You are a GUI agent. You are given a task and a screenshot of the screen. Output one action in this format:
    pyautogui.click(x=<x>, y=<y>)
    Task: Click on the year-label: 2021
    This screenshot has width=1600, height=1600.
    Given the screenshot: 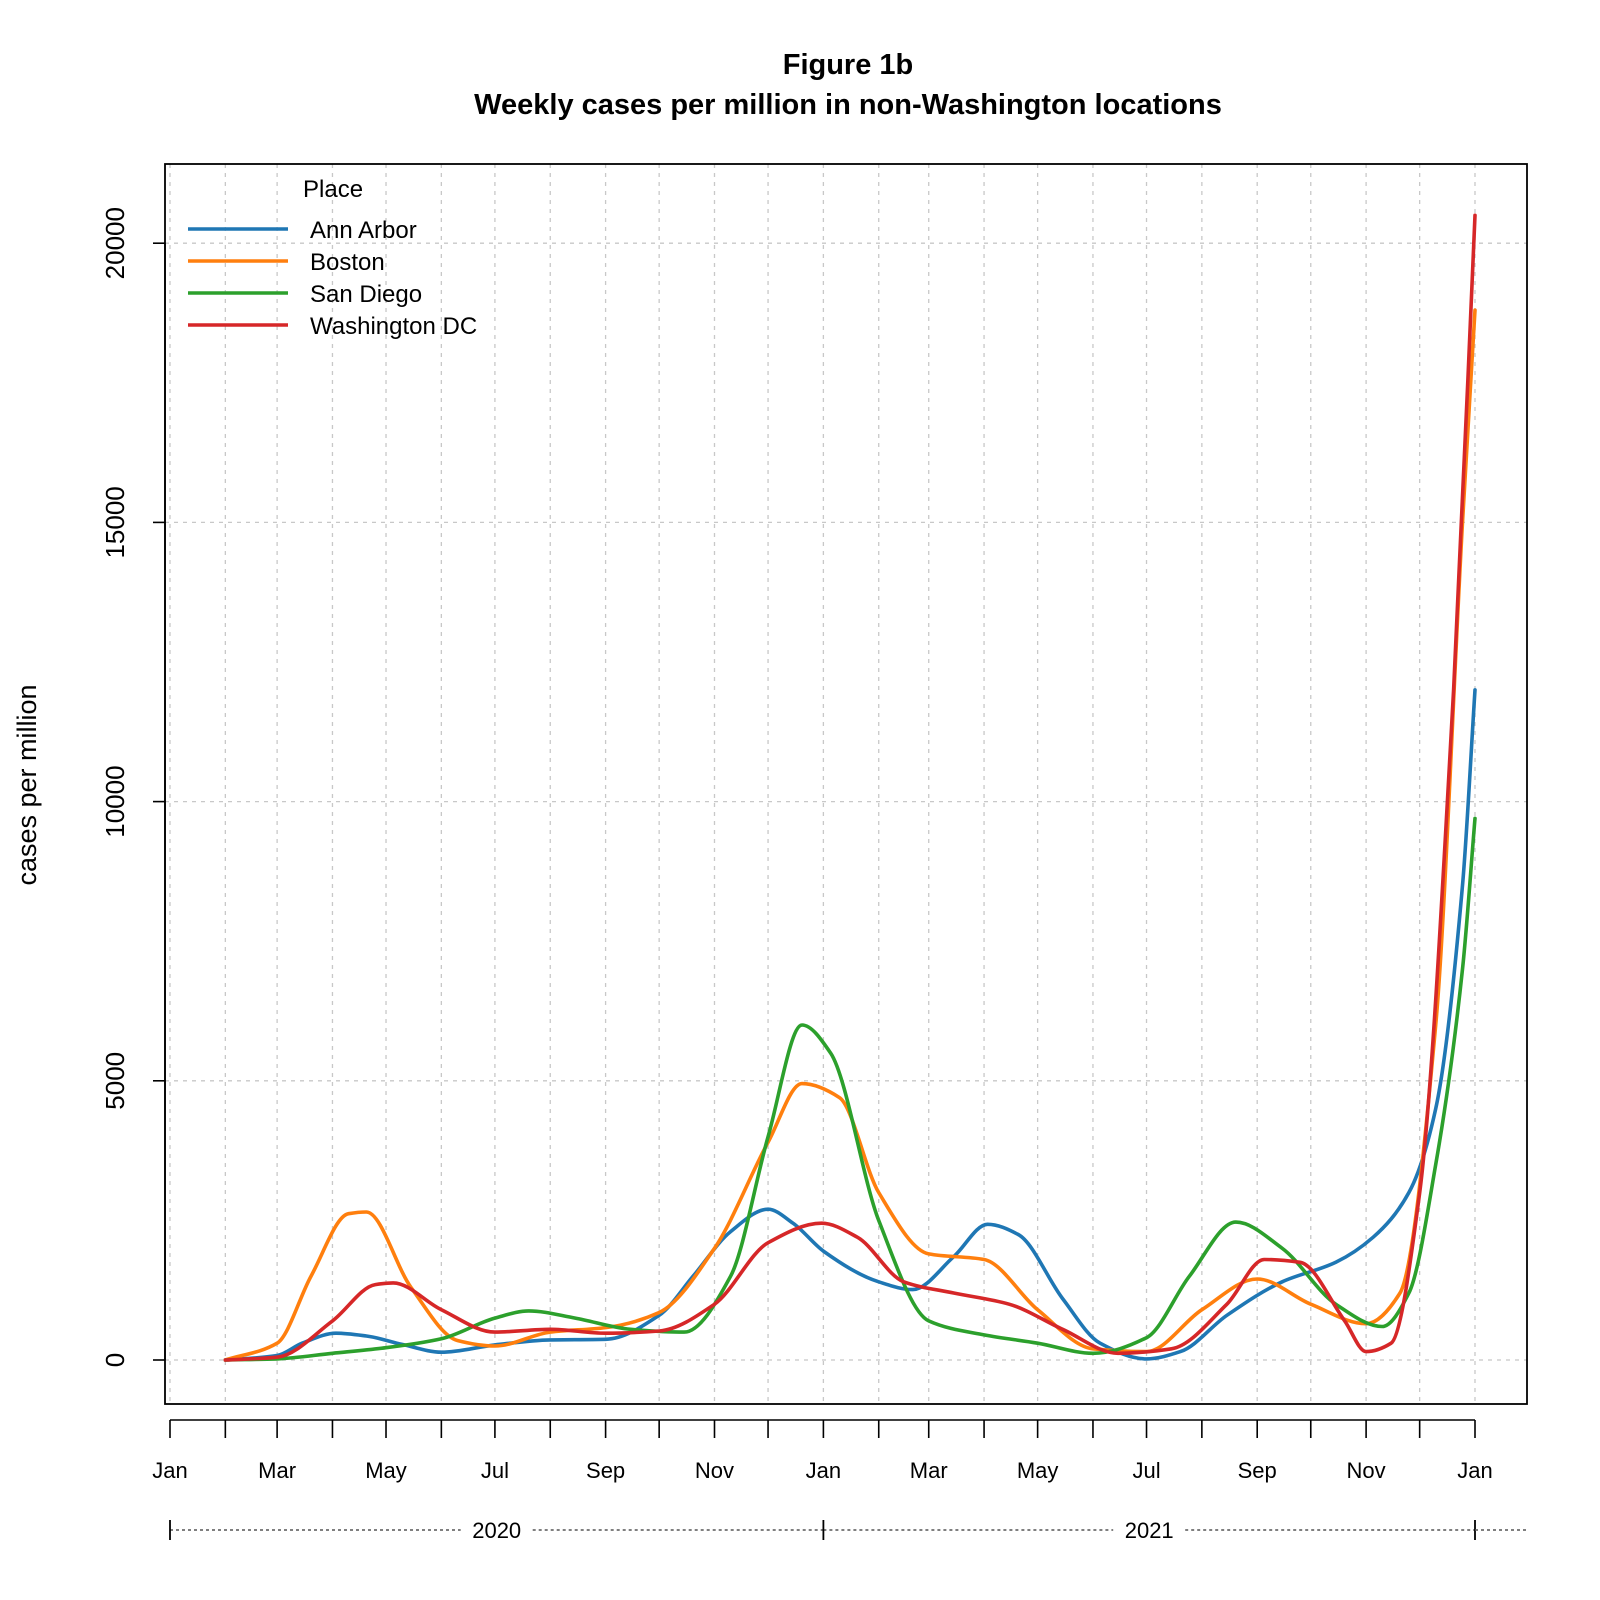 What is the action you would take?
    pyautogui.click(x=1149, y=1530)
    